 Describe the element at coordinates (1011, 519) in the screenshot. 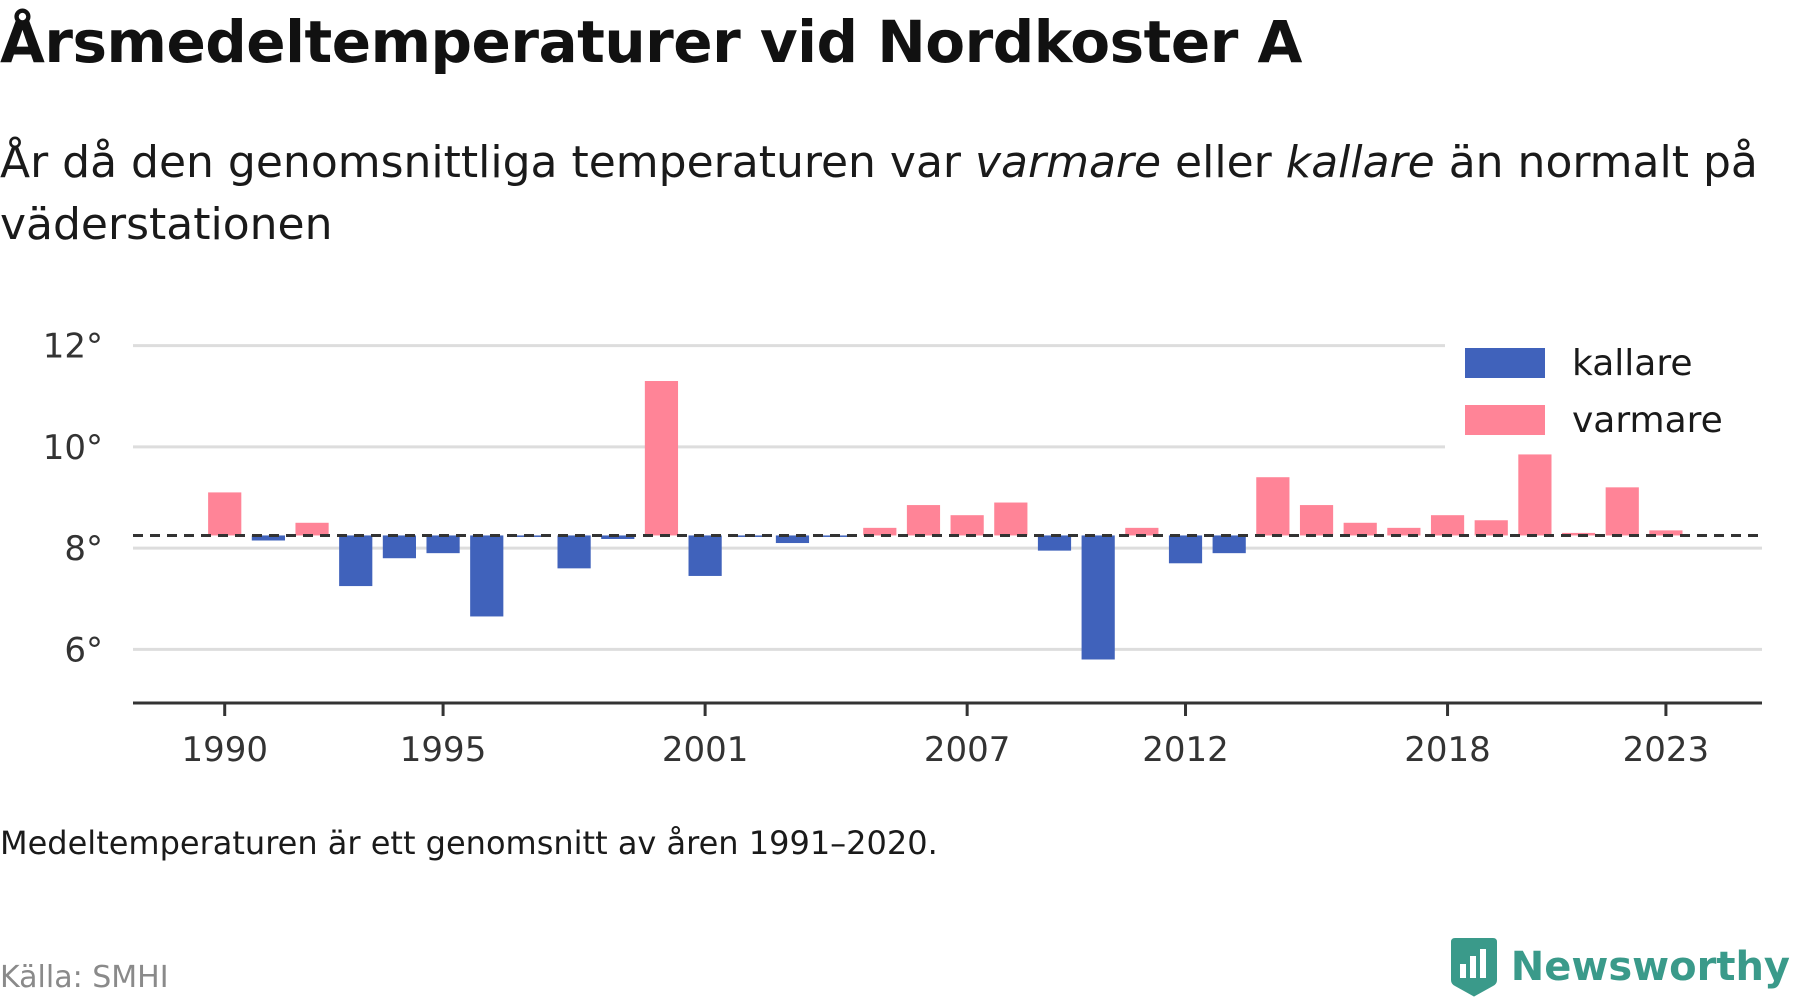

I see `bar-2008` at that location.